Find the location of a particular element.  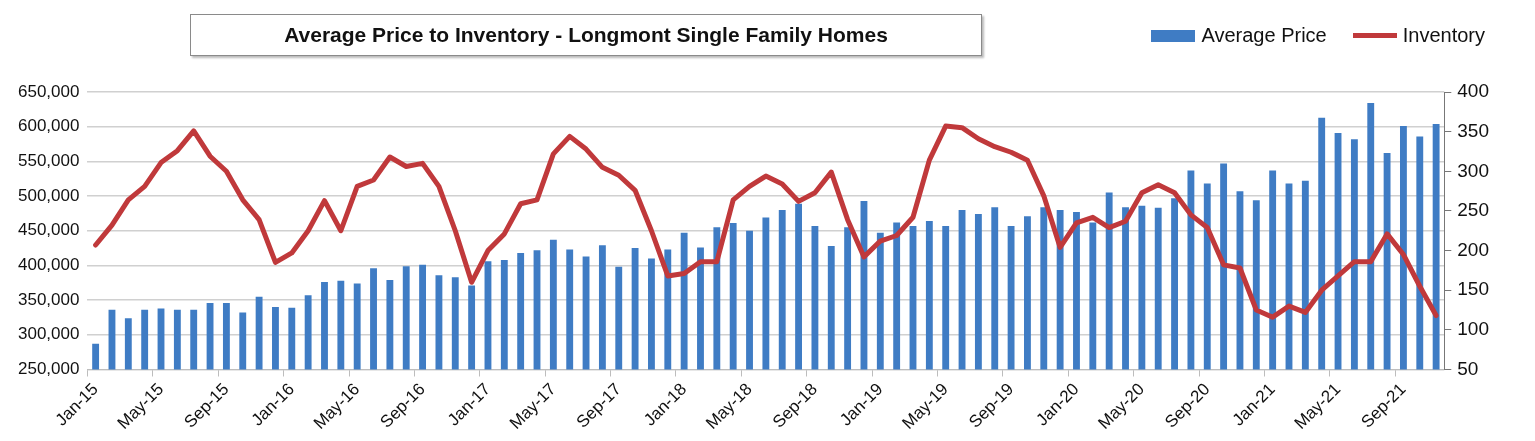

y-tick-label: 350,000 is located at coordinates (49, 299).